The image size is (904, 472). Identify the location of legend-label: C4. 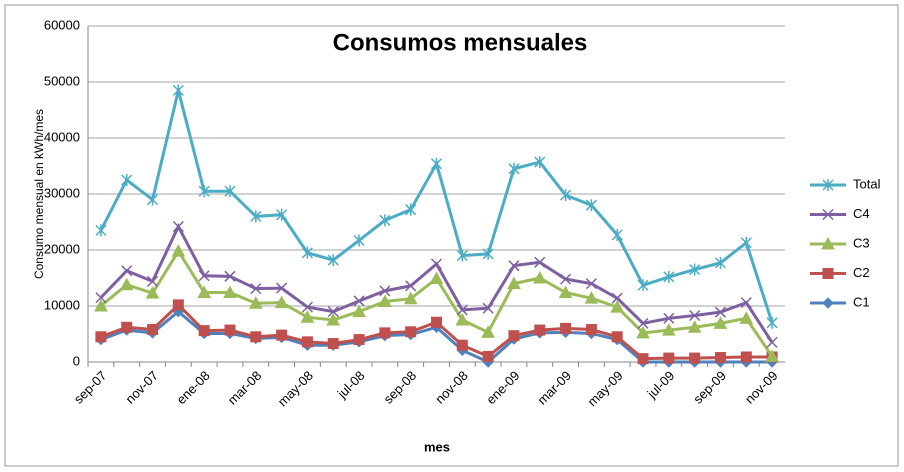
(861, 213).